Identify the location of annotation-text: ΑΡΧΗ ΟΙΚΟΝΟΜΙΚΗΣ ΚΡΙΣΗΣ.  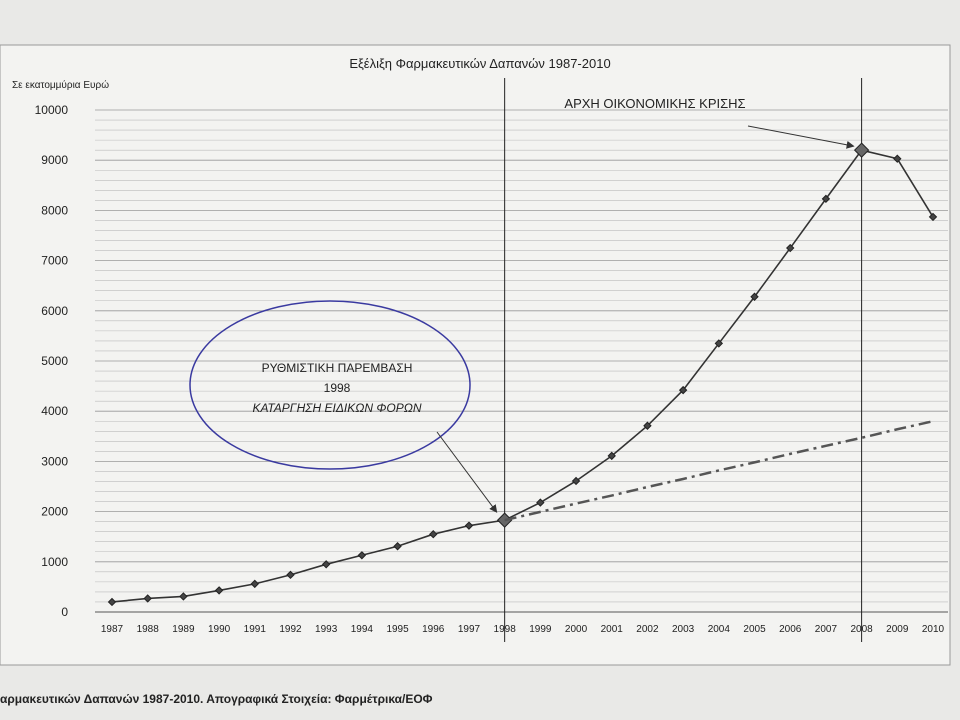
(654, 103).